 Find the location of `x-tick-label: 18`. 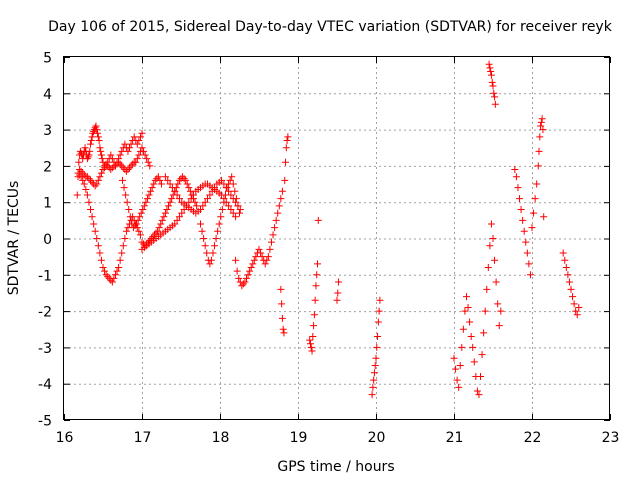

x-tick-label: 18 is located at coordinates (221, 438).